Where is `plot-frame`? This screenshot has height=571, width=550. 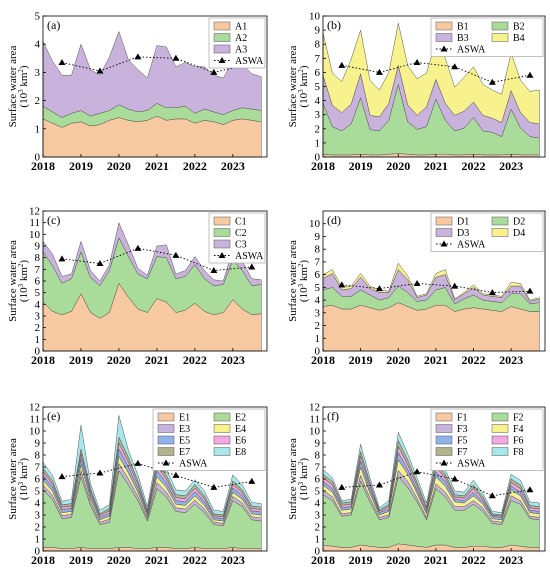
plot-frame is located at coordinates (155, 86).